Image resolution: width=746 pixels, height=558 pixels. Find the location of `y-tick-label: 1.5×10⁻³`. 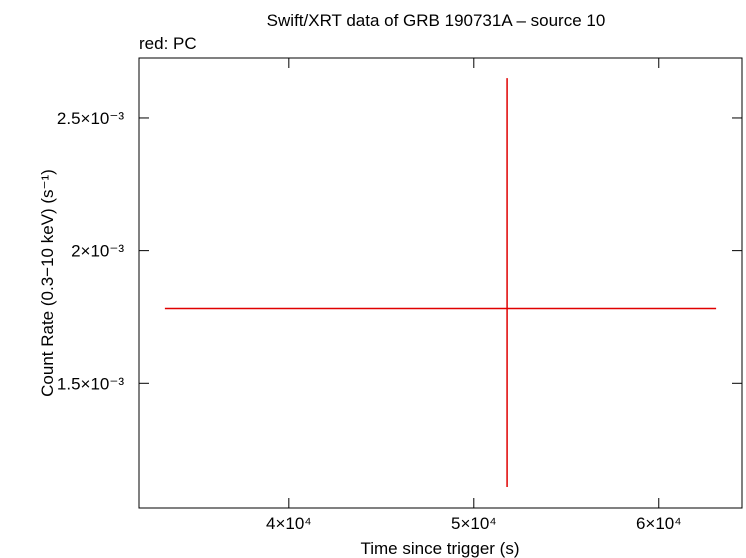

y-tick-label: 1.5×10⁻³ is located at coordinates (90, 383).